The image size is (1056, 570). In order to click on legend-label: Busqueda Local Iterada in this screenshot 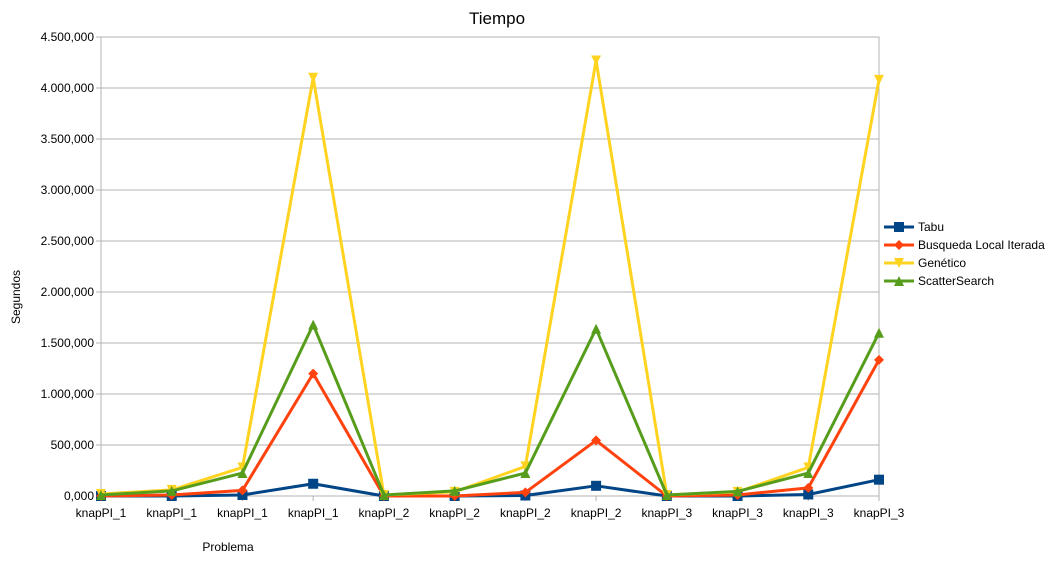, I will do `click(981, 245)`.